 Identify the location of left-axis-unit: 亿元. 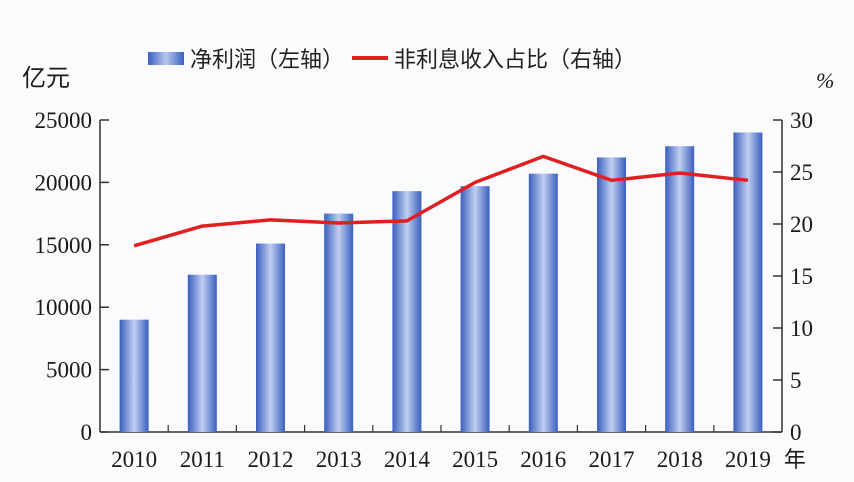
(46, 78).